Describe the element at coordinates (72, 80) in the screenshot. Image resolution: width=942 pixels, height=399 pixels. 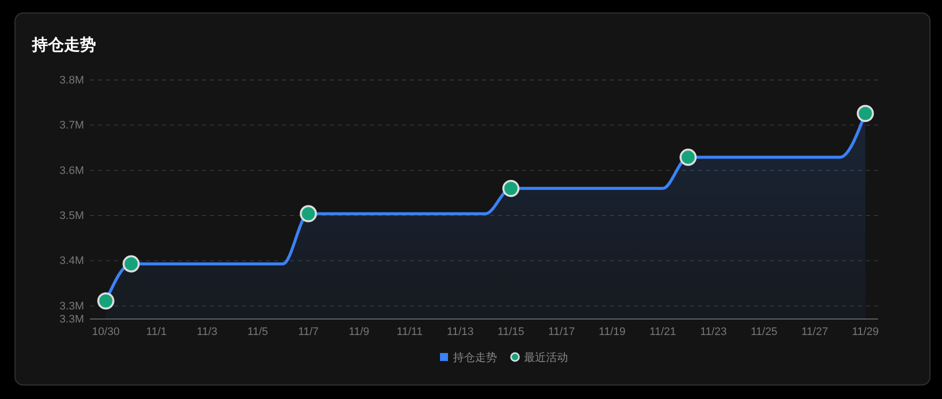
I see `y-tick-label: 3.8M` at that location.